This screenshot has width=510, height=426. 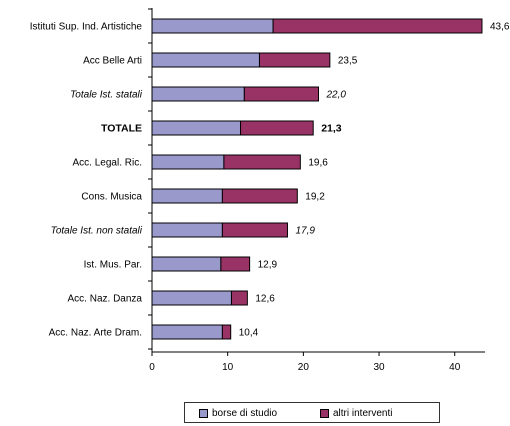 What do you see at coordinates (331, 129) in the screenshot?
I see `total-value-label: 21,3` at bounding box center [331, 129].